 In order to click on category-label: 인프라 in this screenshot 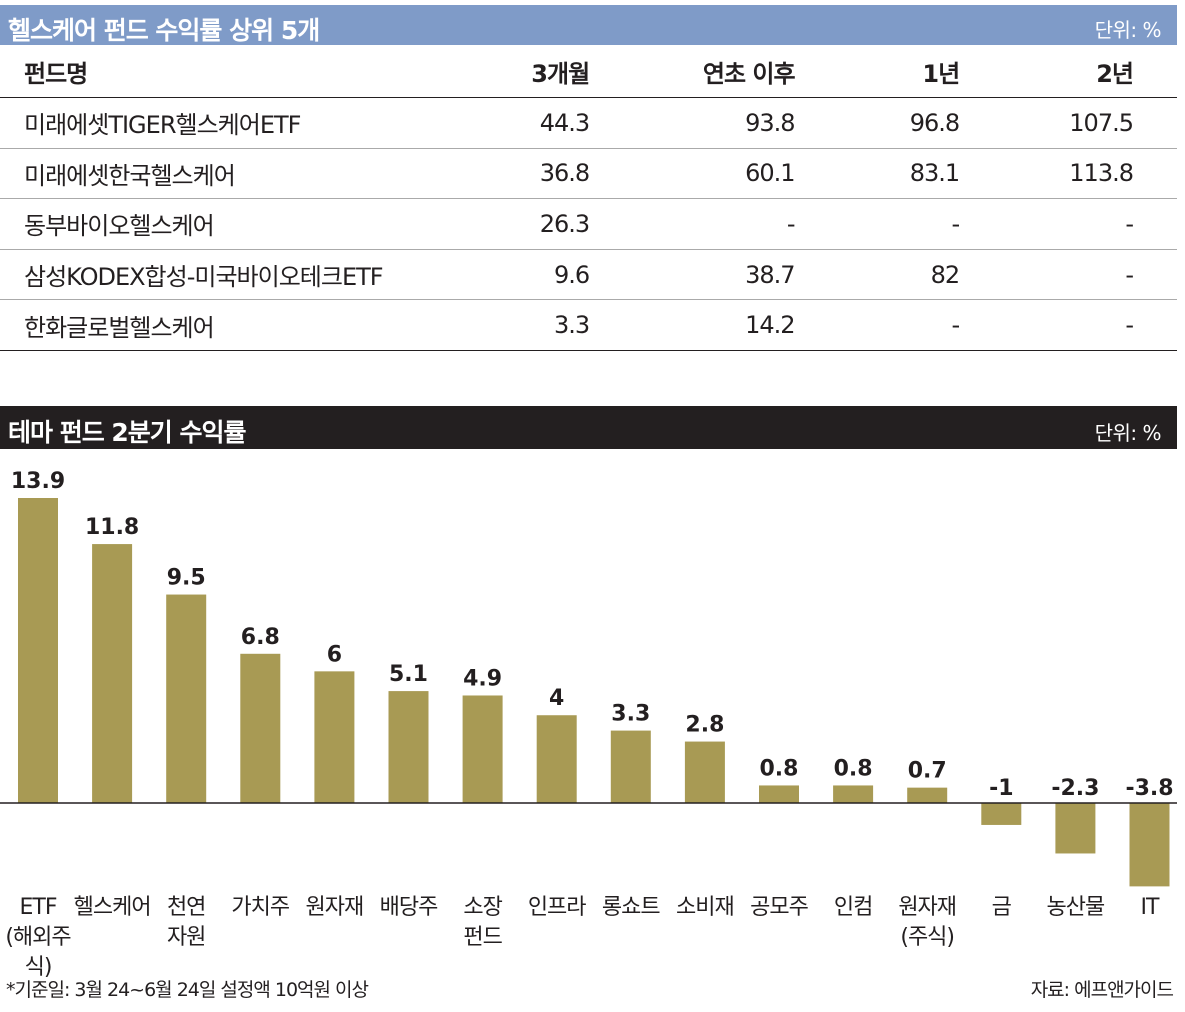, I will do `click(557, 908)`.